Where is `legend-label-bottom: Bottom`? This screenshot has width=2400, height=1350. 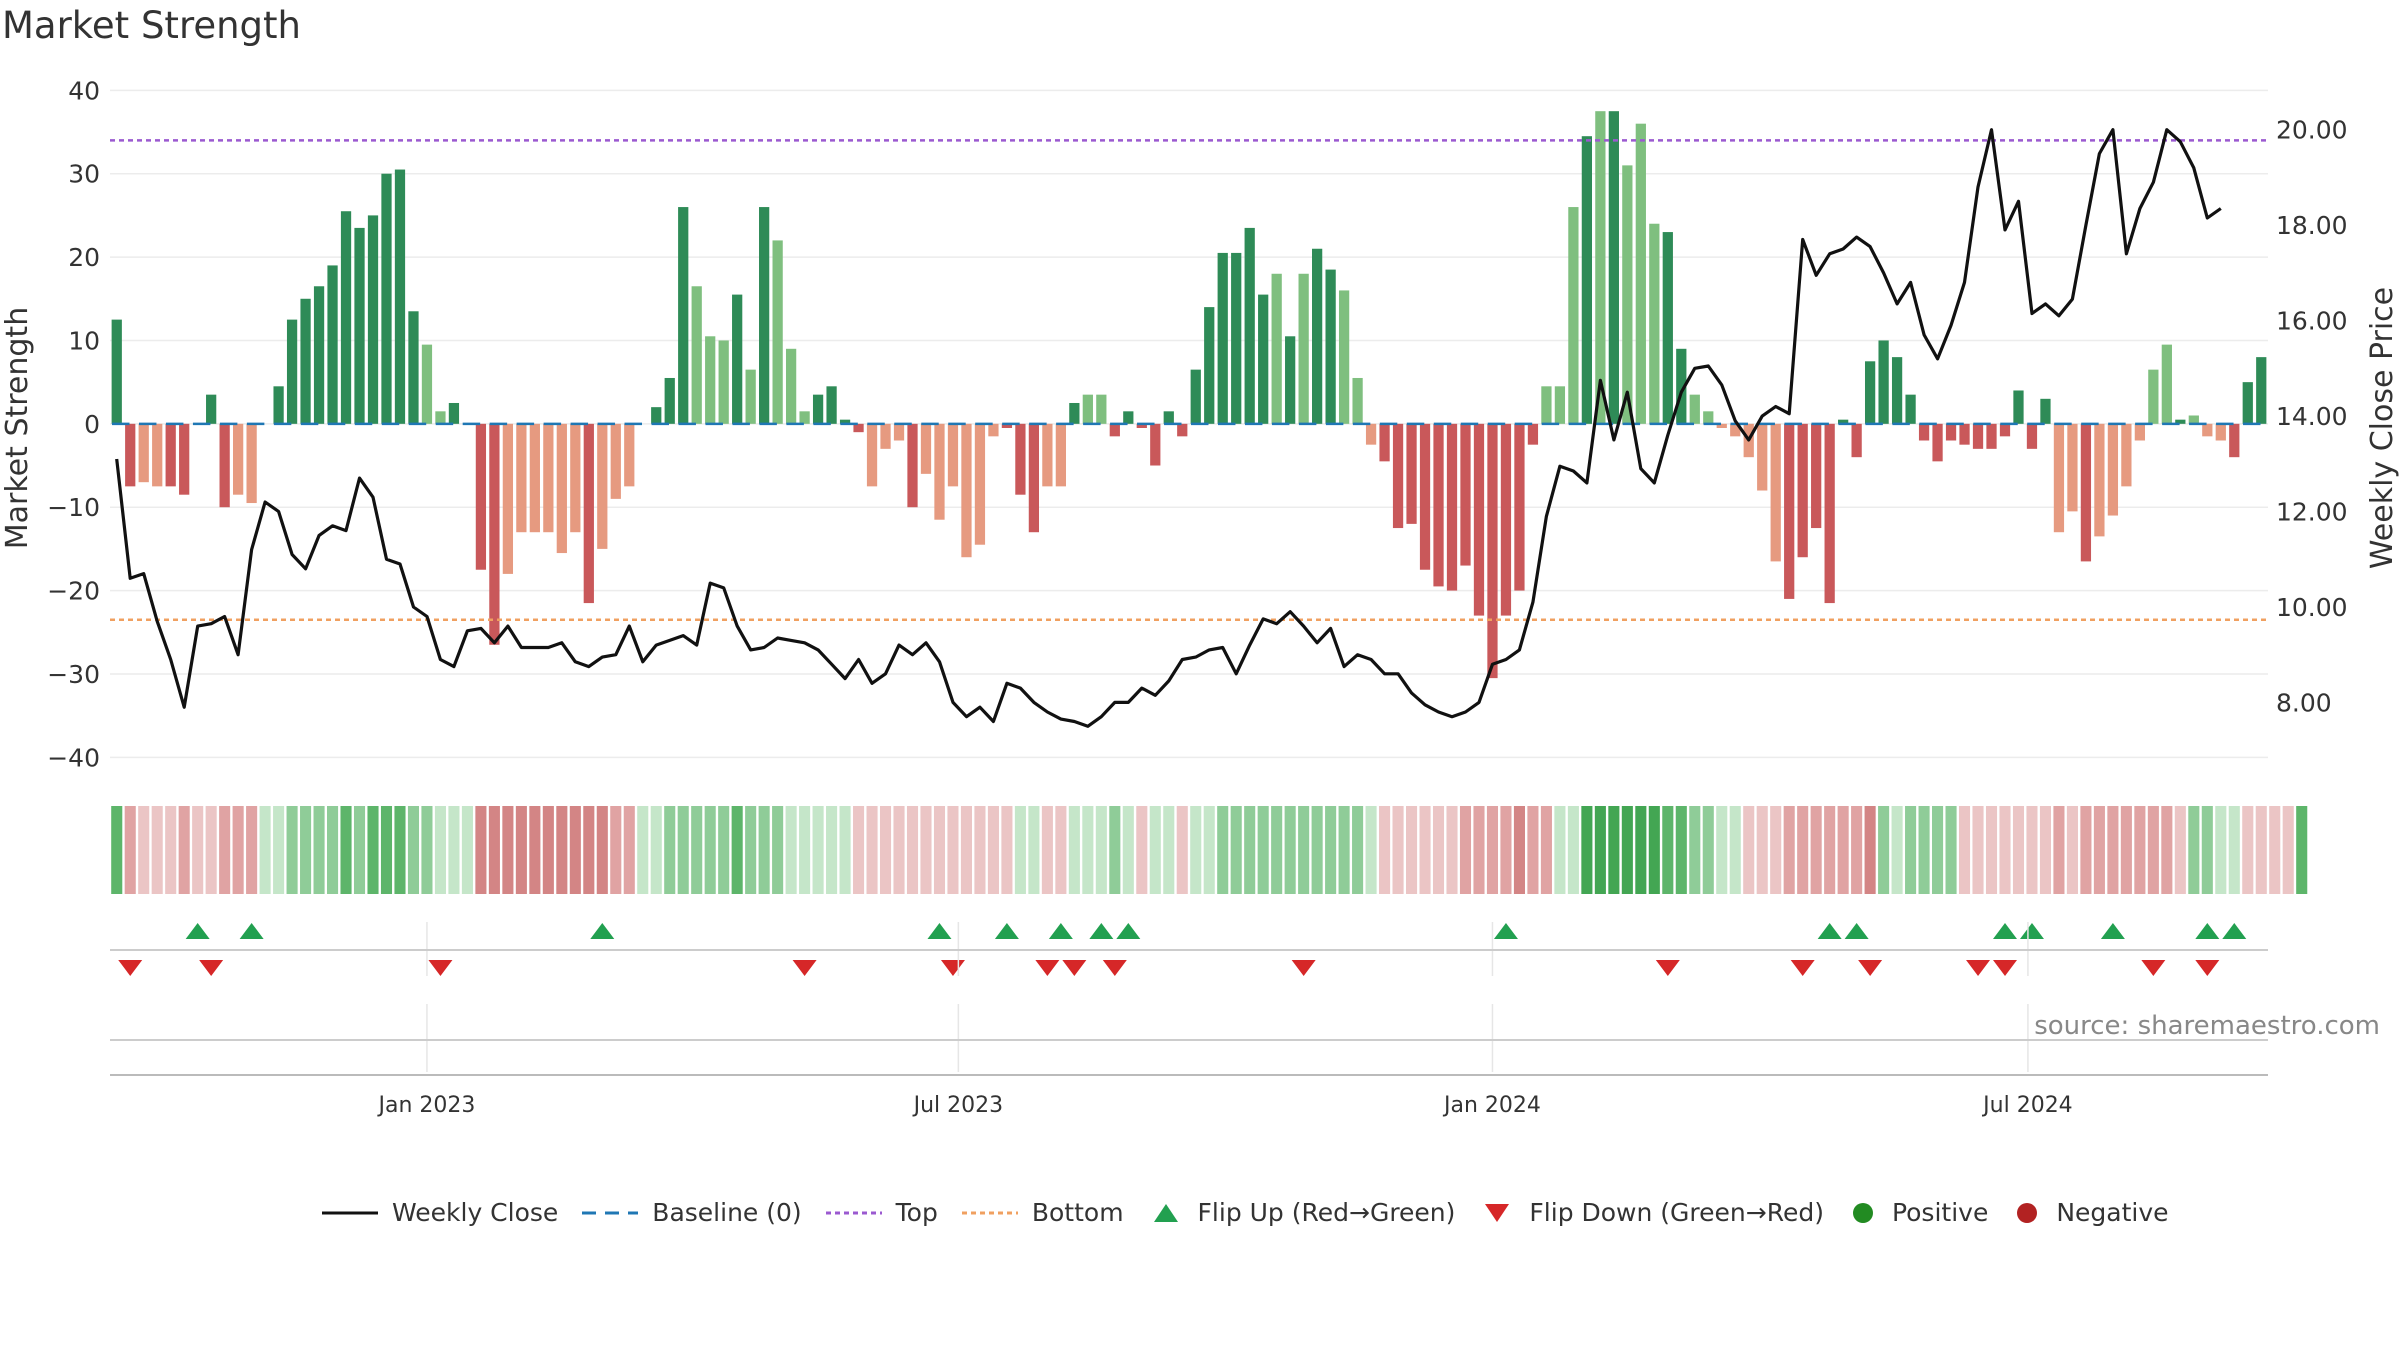 legend-label-bottom: Bottom is located at coordinates (1077, 1212).